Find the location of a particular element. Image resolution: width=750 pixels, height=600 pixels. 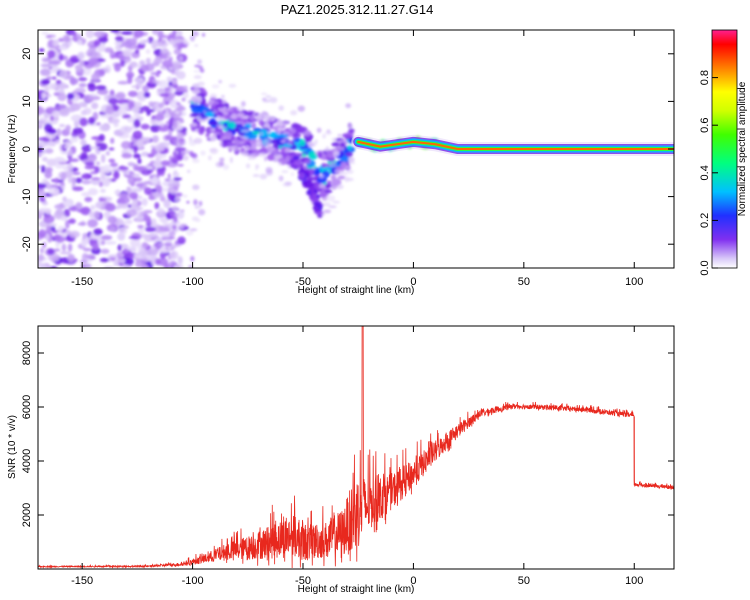

colorbar-tick-label: 0.4 is located at coordinates (705, 172).